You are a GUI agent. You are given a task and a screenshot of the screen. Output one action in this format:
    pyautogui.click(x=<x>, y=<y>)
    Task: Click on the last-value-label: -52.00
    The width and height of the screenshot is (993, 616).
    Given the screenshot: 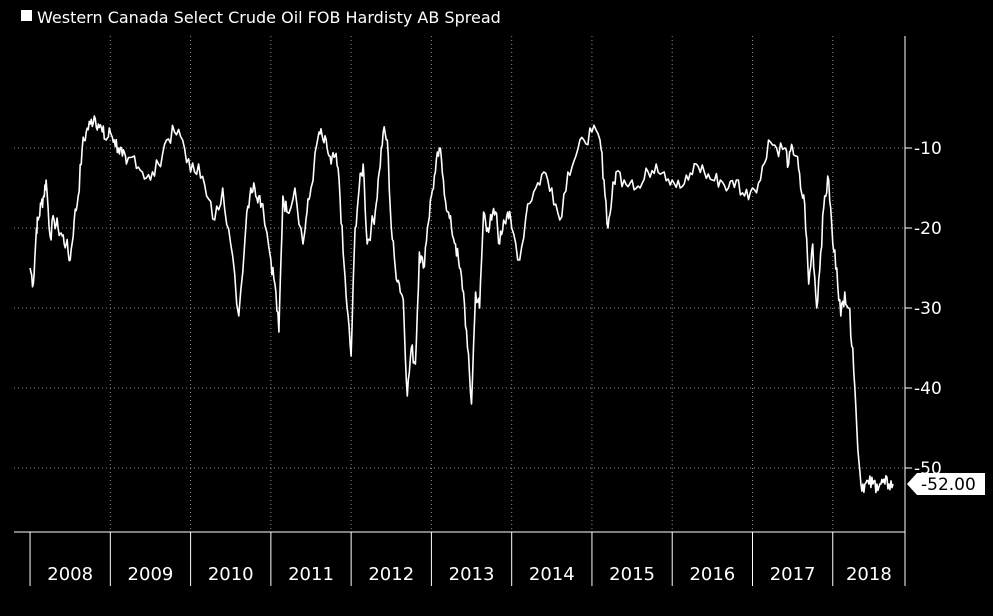 What is the action you would take?
    pyautogui.click(x=948, y=485)
    